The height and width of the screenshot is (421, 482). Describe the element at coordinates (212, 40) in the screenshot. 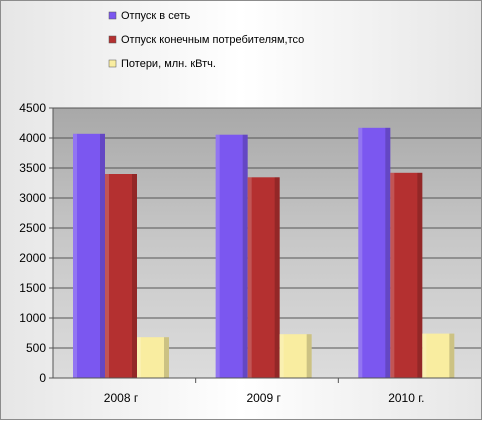

I see `legend-label: Отпуск конечным потребителям,тсо` at that location.